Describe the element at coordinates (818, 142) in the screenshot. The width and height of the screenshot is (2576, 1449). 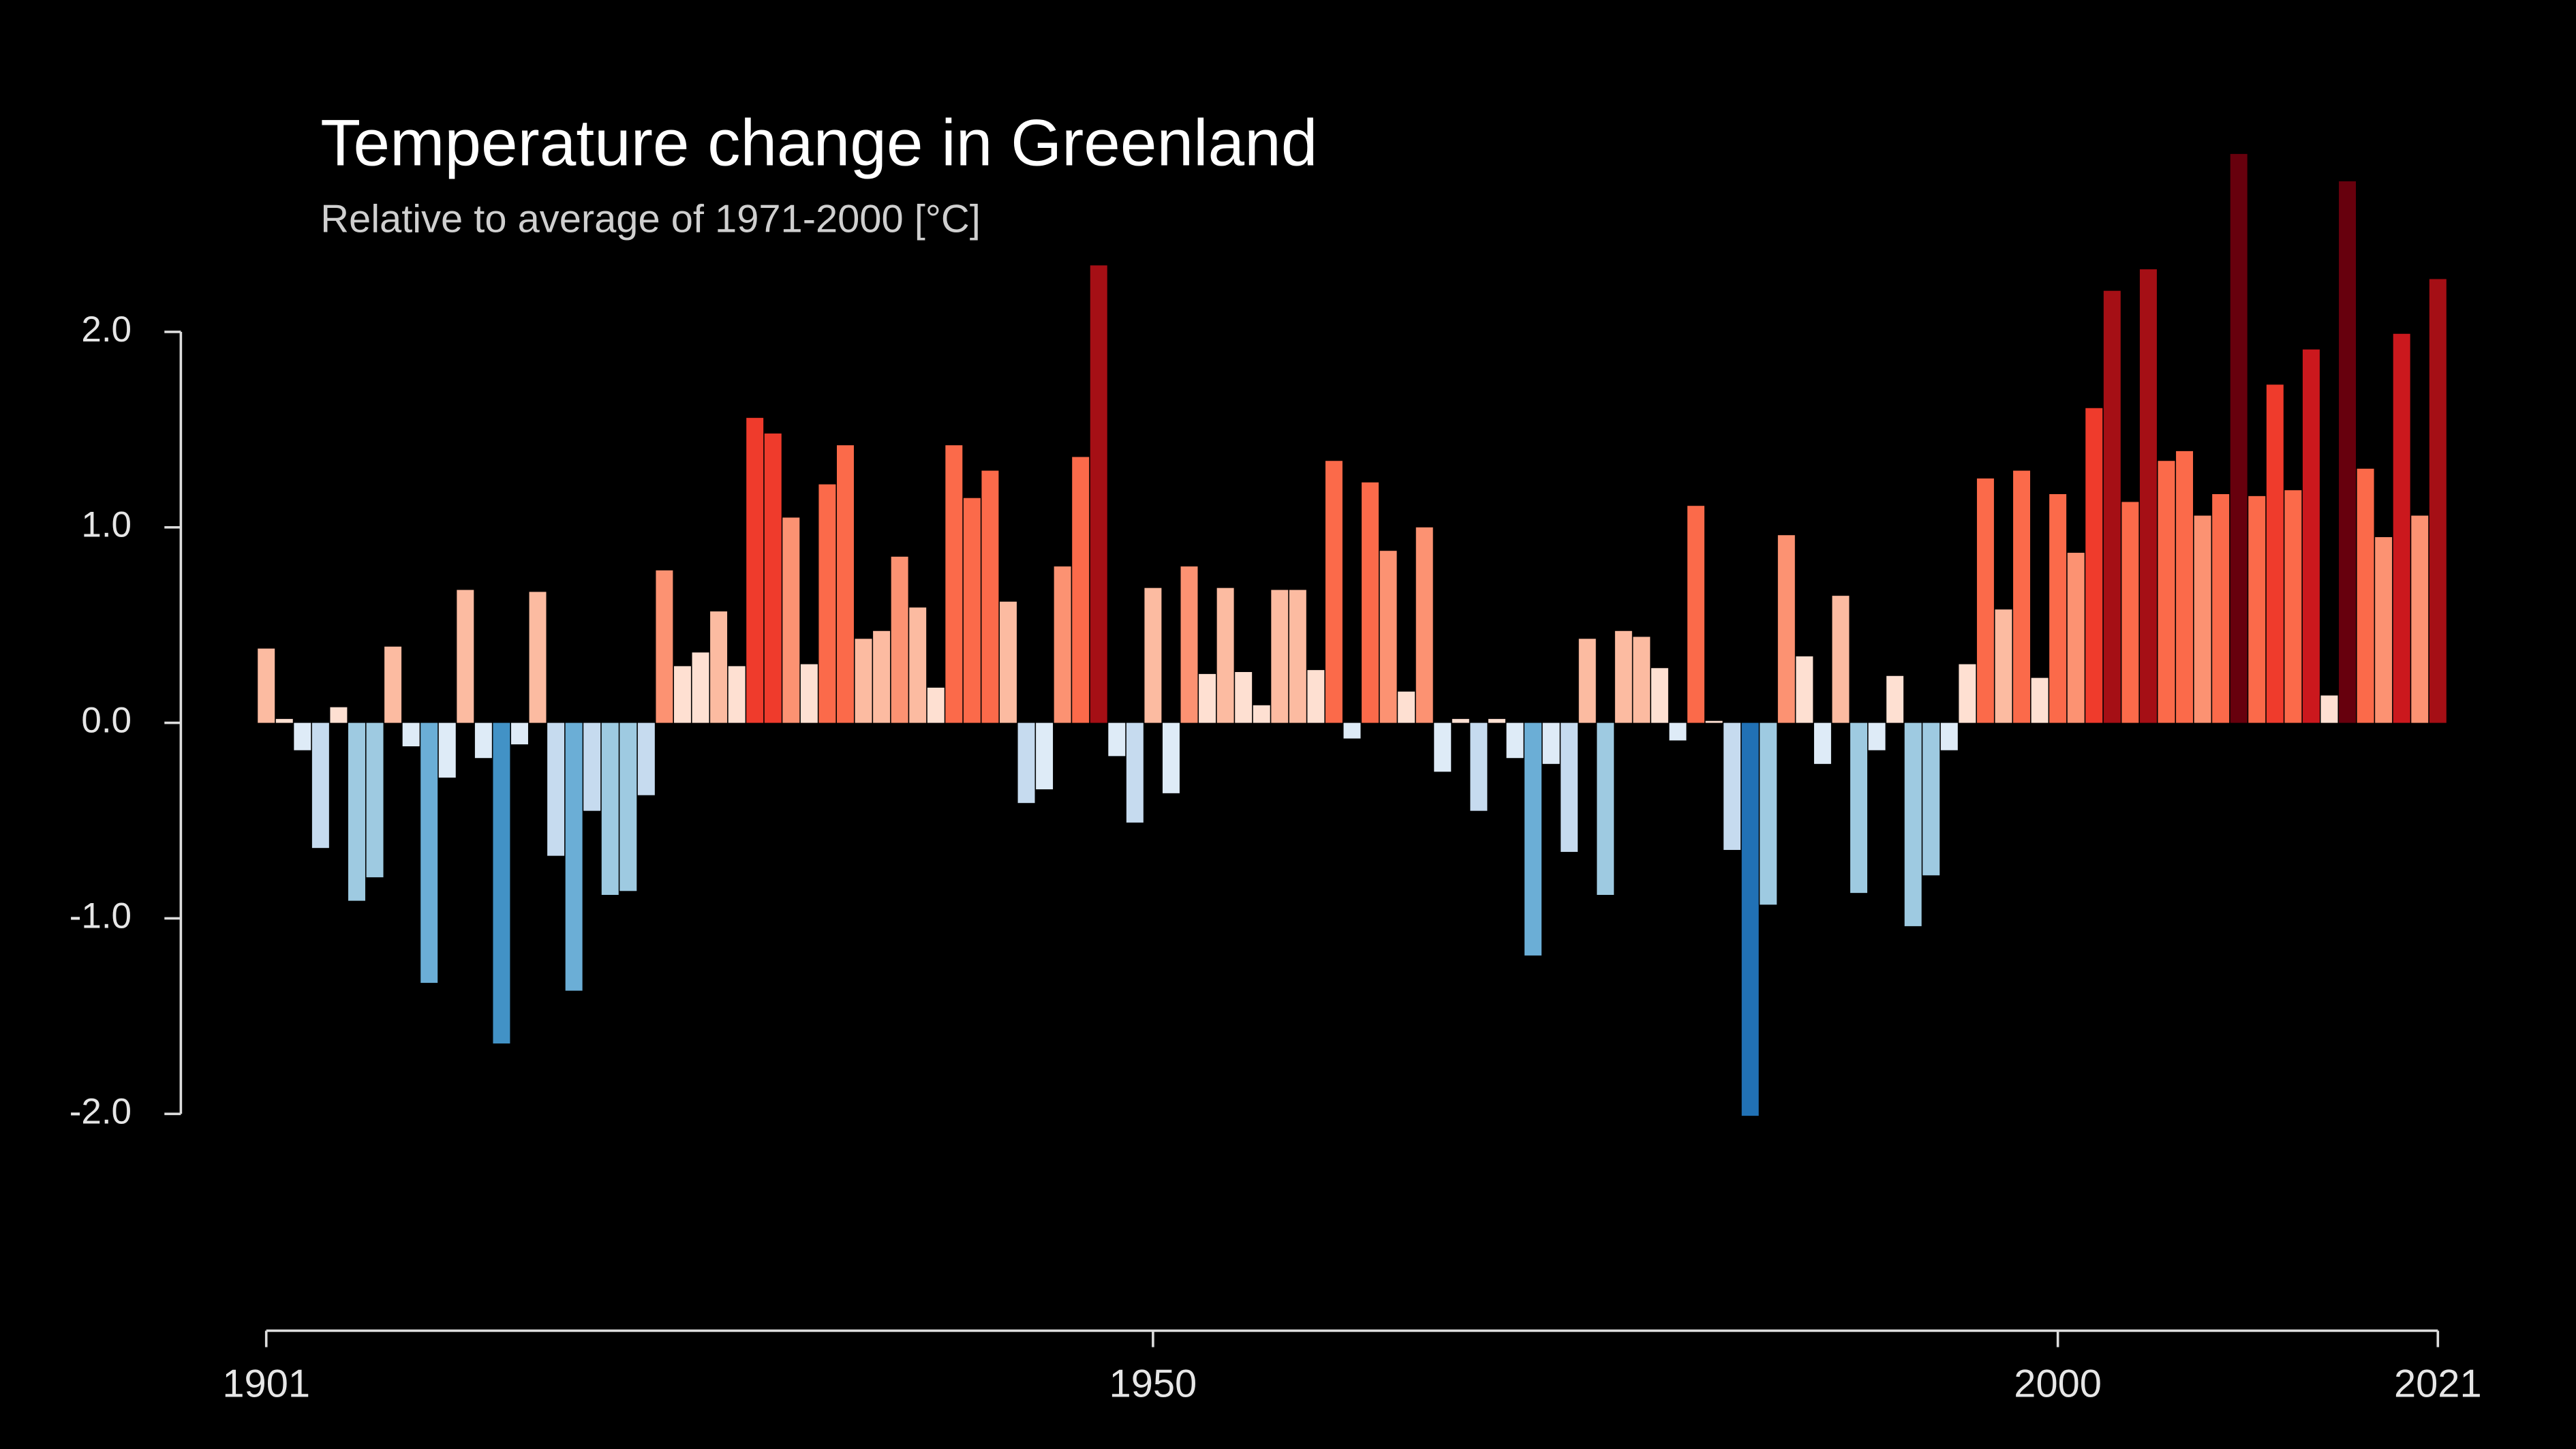
I see `chart-title: Temperature change in Greenland` at that location.